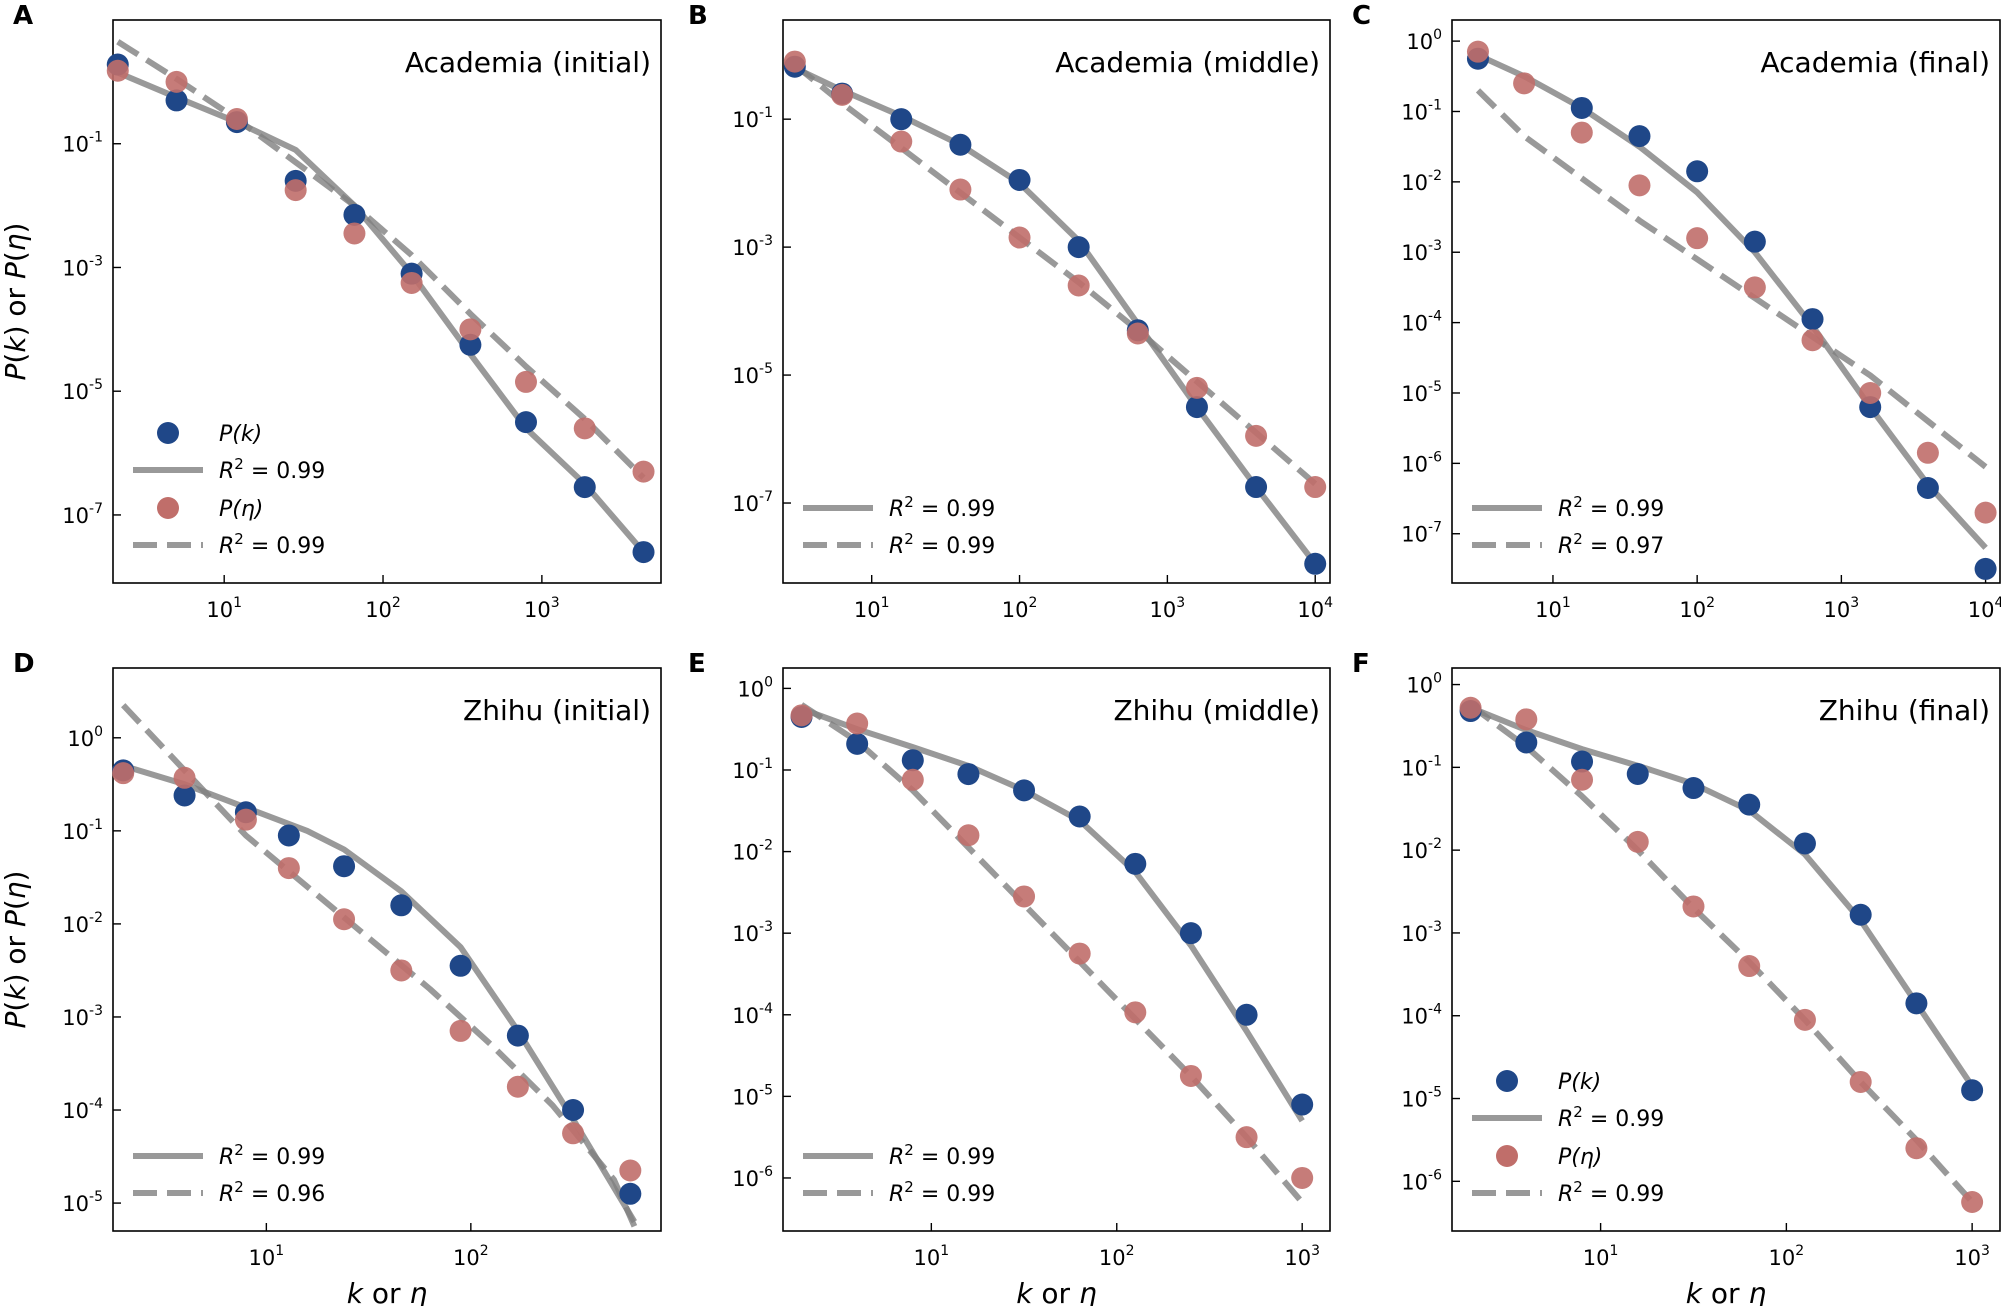 The height and width of the screenshot is (1306, 2001). I want to click on x-tick-label: 103, so click(1842, 608).